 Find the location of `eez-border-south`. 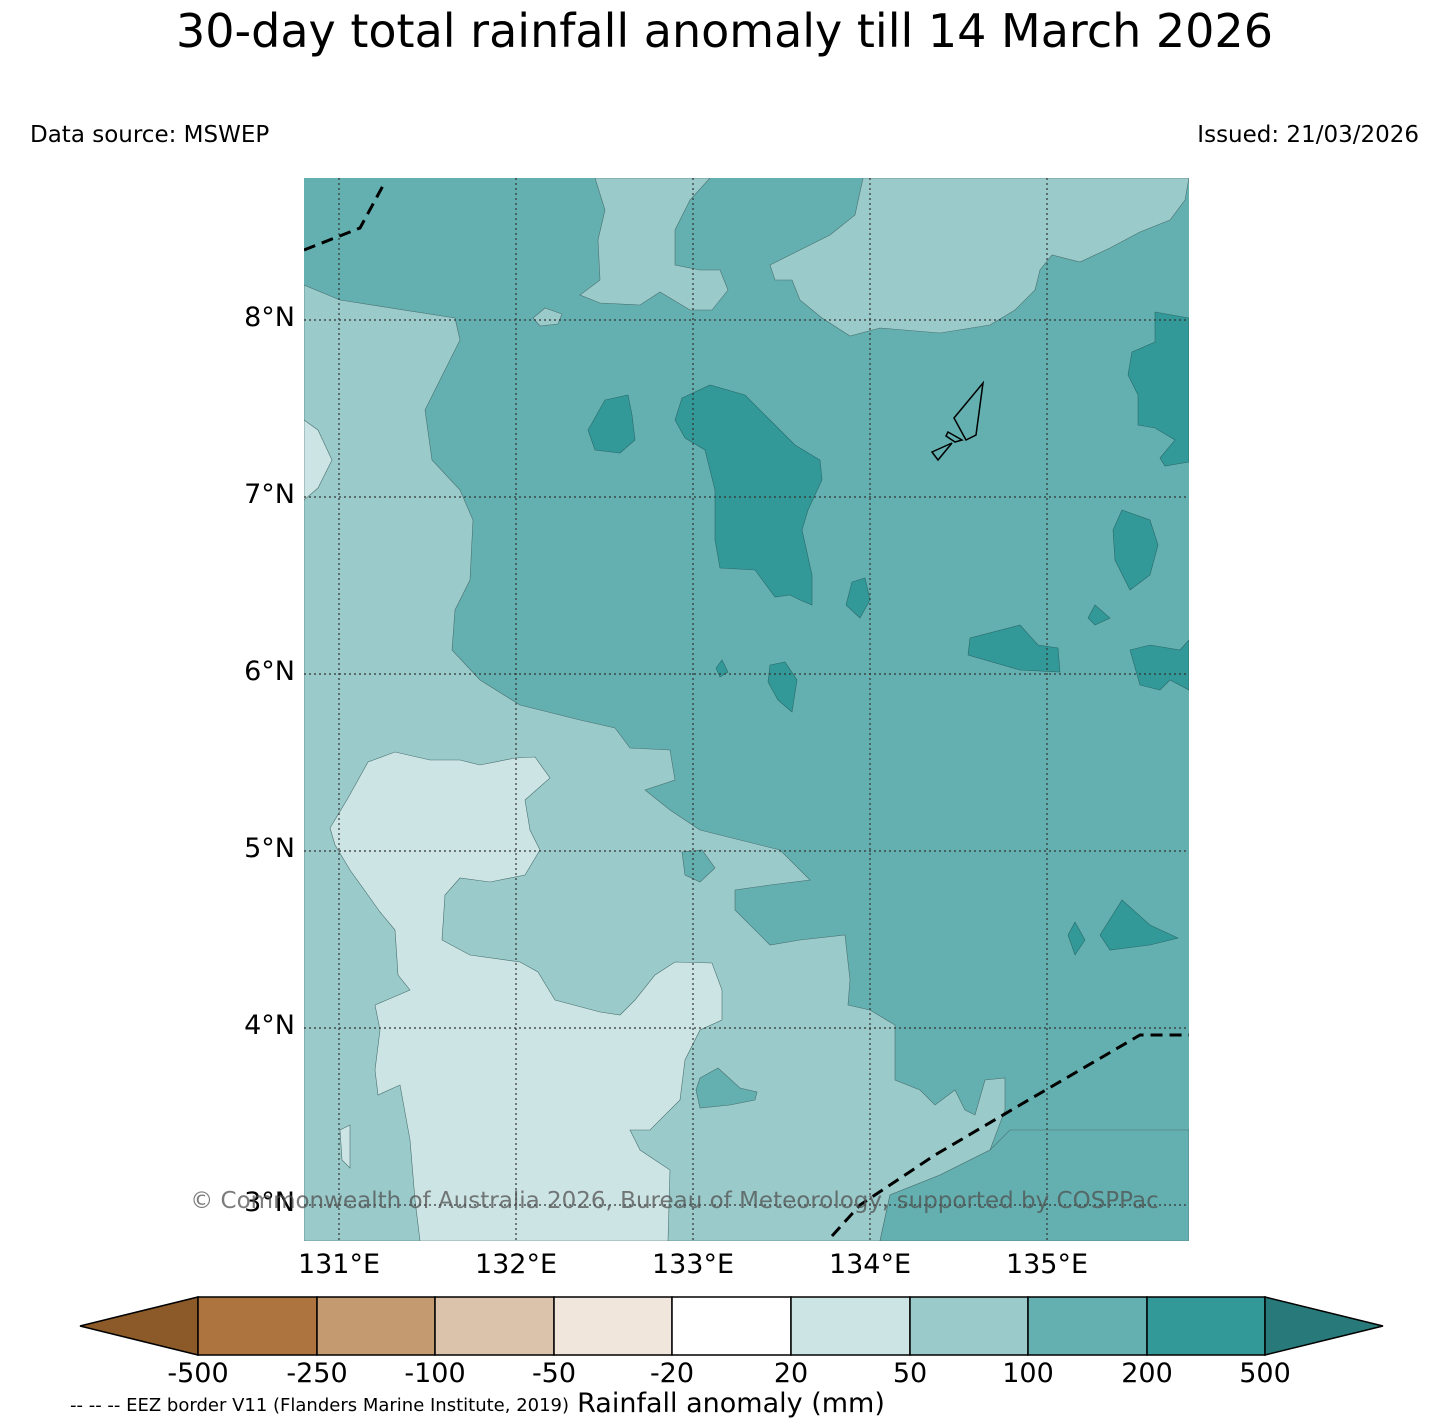

eez-border-south is located at coordinates (1009, 1135).